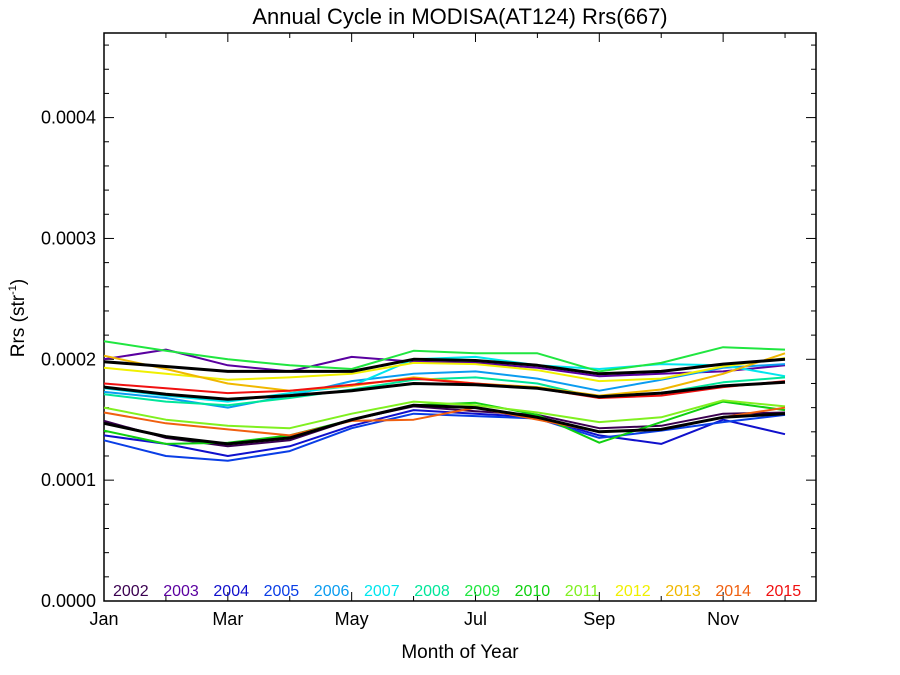  I want to click on legend-entry-2005: 2005, so click(282, 591).